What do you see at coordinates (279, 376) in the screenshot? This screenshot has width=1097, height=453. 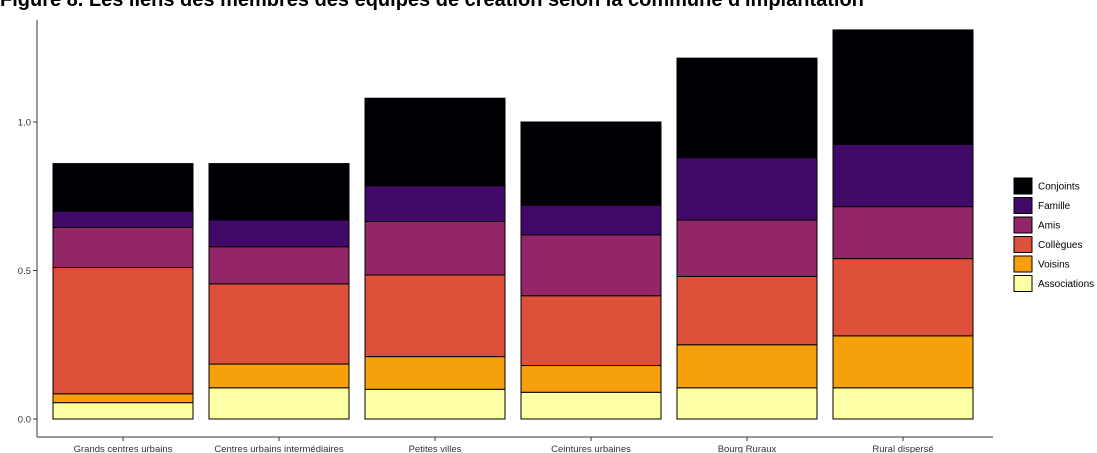 I see `bar-segment-voisins-centres-urbains-intermediaires` at bounding box center [279, 376].